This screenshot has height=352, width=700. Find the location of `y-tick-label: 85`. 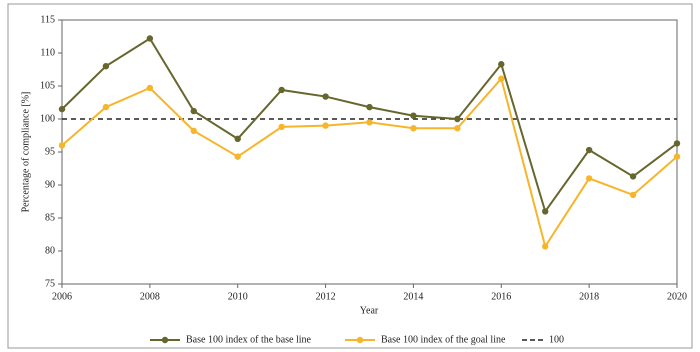

y-tick-label: 85 is located at coordinates (50, 217).